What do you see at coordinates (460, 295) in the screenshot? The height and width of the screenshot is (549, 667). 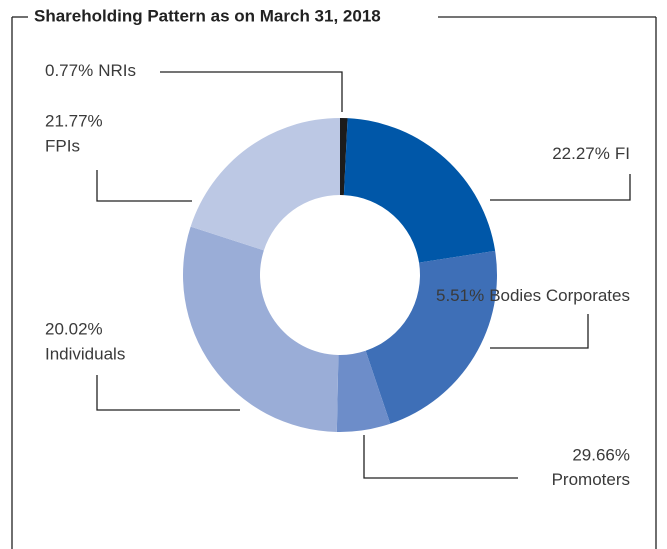 I see `value-label: 5.51%` at bounding box center [460, 295].